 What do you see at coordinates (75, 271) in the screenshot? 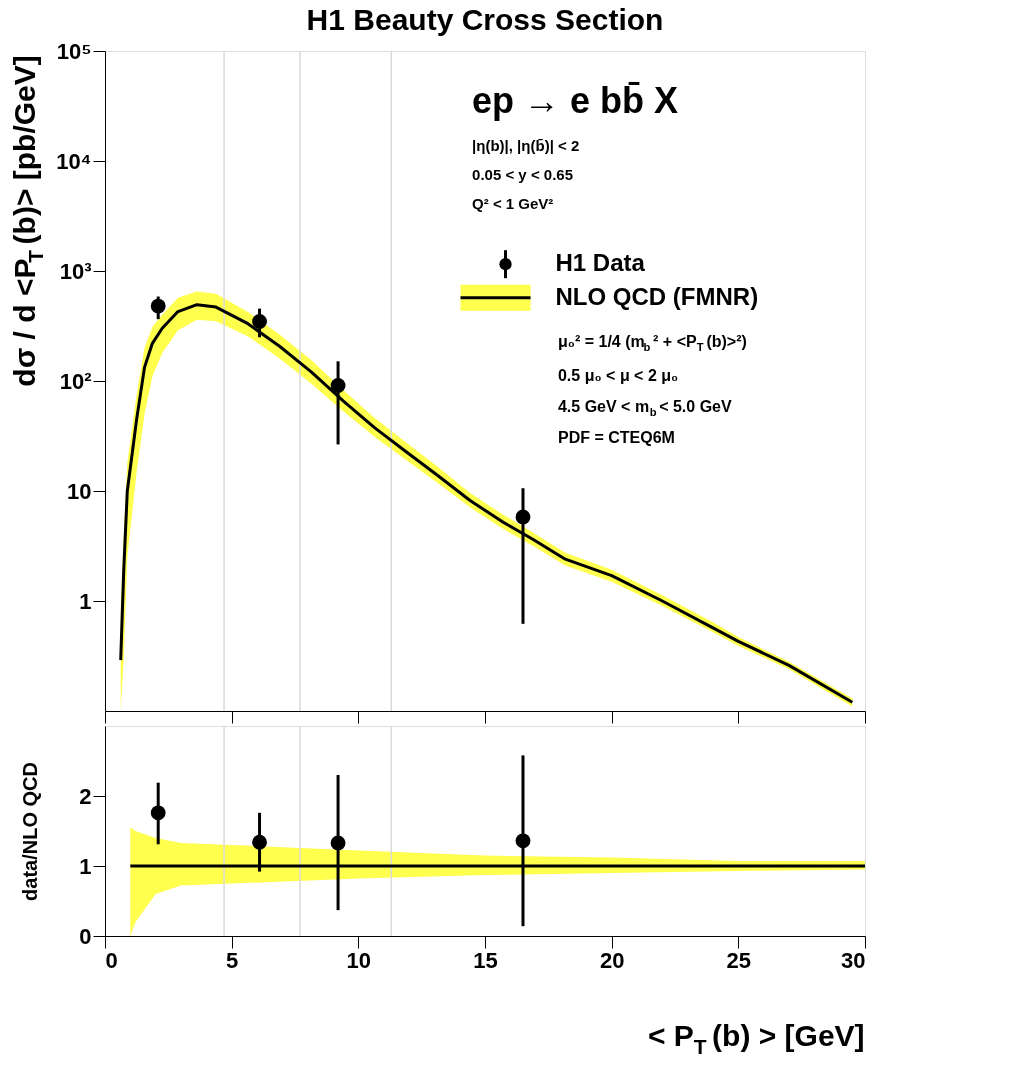
I see `y-tick-label: 10³` at bounding box center [75, 271].